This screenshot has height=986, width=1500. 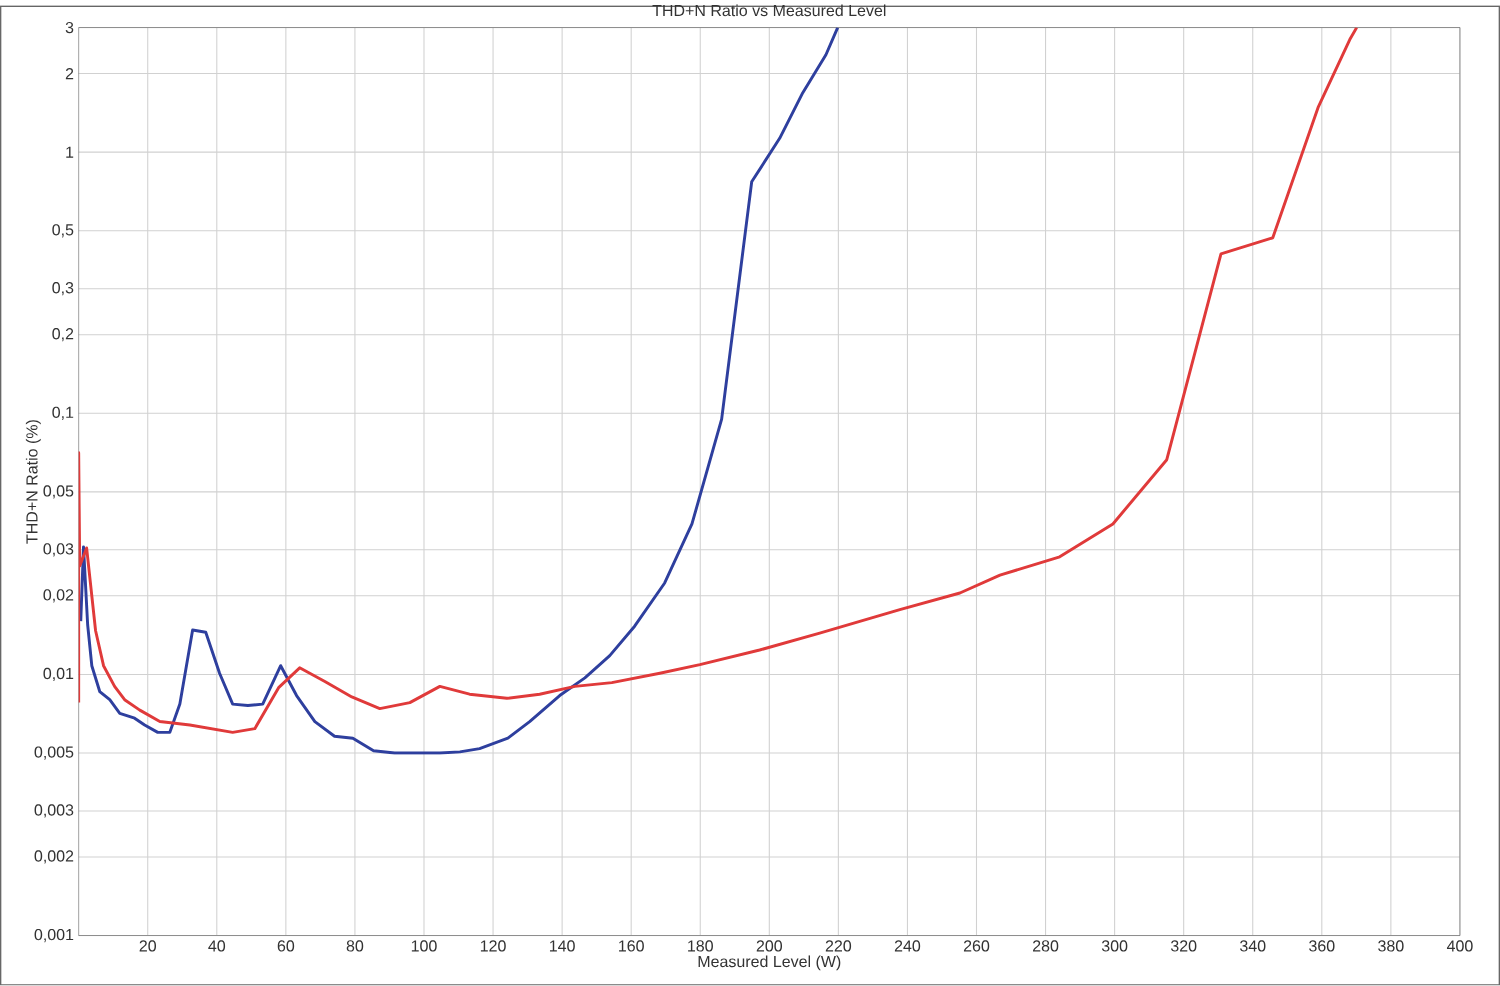 I want to click on x-tick-label: 400, so click(x=1459, y=946).